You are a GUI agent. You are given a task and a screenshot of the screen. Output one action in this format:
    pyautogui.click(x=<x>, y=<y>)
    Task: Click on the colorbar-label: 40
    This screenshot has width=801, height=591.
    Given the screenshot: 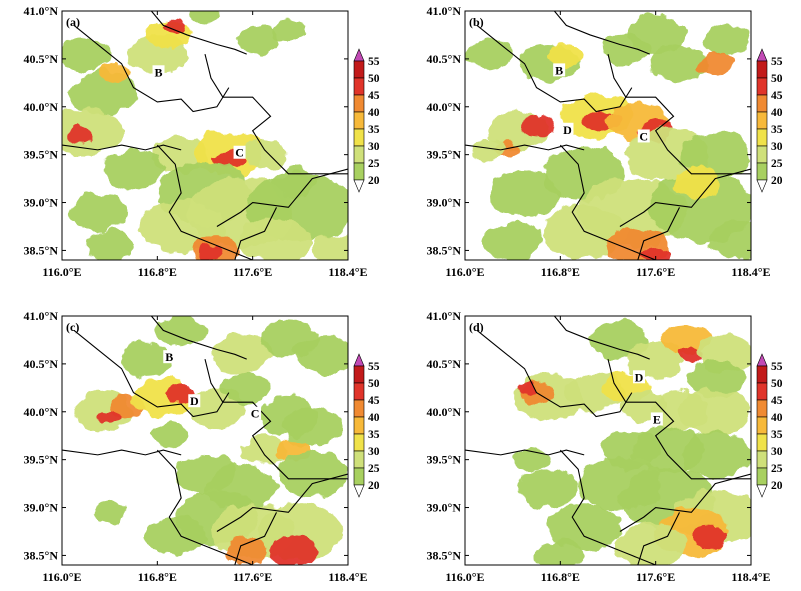 What is the action you would take?
    pyautogui.click(x=374, y=113)
    